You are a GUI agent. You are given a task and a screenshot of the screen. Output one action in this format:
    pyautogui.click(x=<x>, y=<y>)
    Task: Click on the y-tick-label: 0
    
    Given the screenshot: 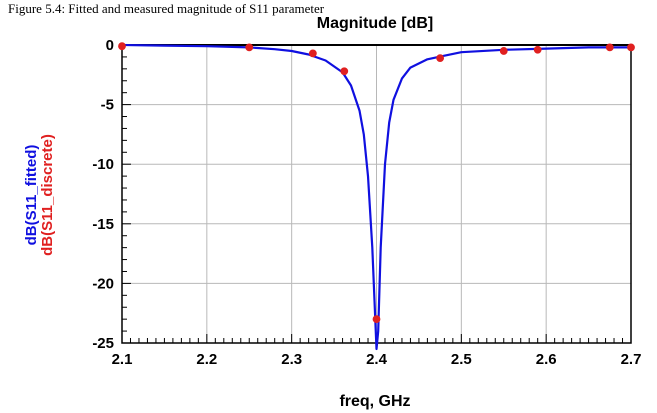 What is the action you would take?
    pyautogui.click(x=110, y=45)
    